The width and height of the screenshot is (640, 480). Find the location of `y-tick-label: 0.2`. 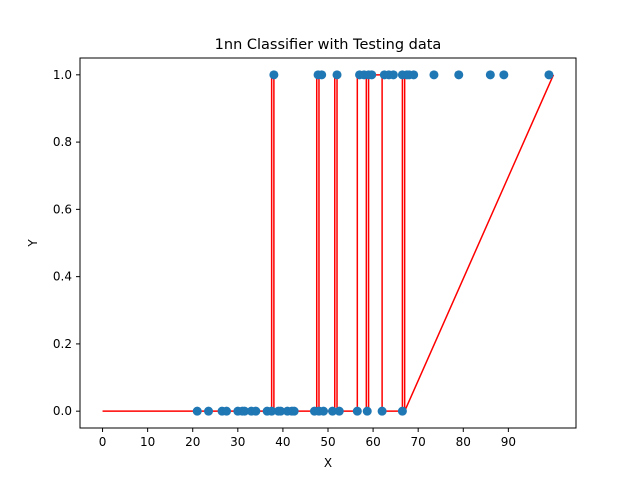

y-tick-label: 0.2 is located at coordinates (62, 344).